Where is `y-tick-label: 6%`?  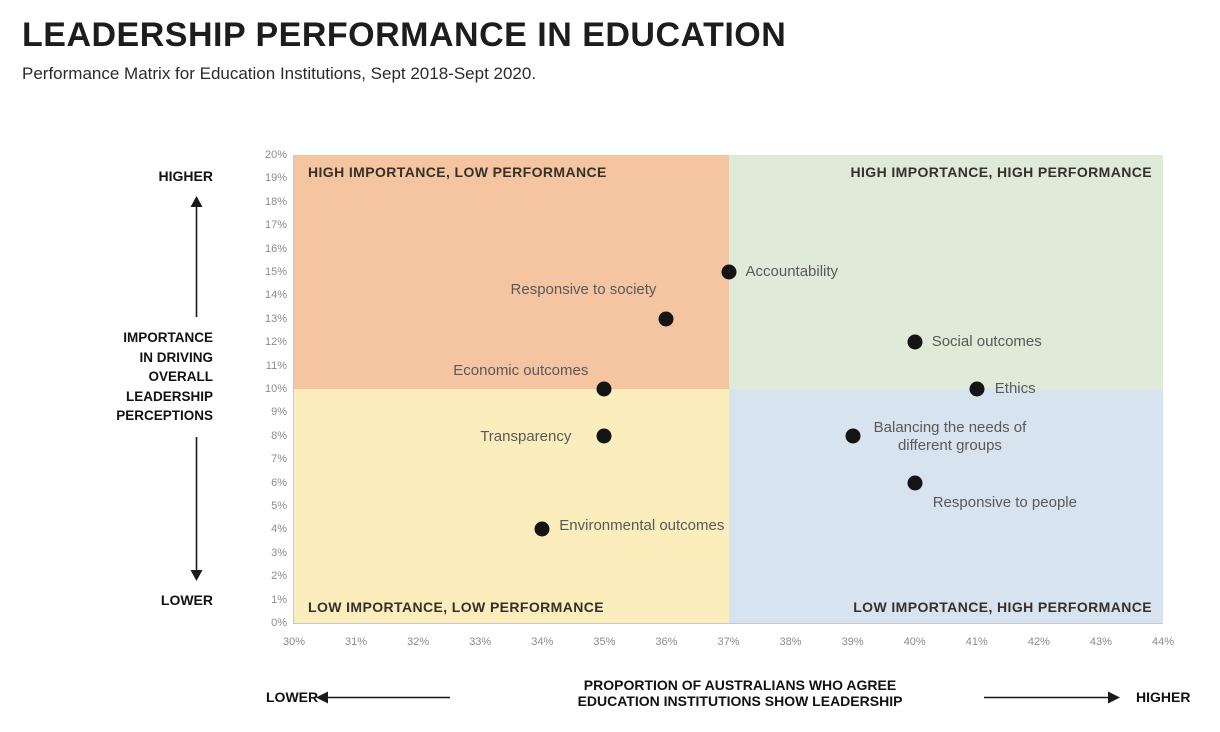 y-tick-label: 6% is located at coordinates (279, 482).